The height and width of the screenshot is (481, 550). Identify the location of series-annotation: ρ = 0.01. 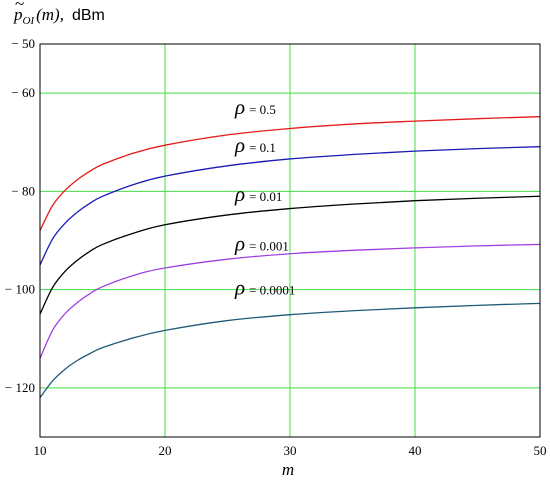
(258, 194).